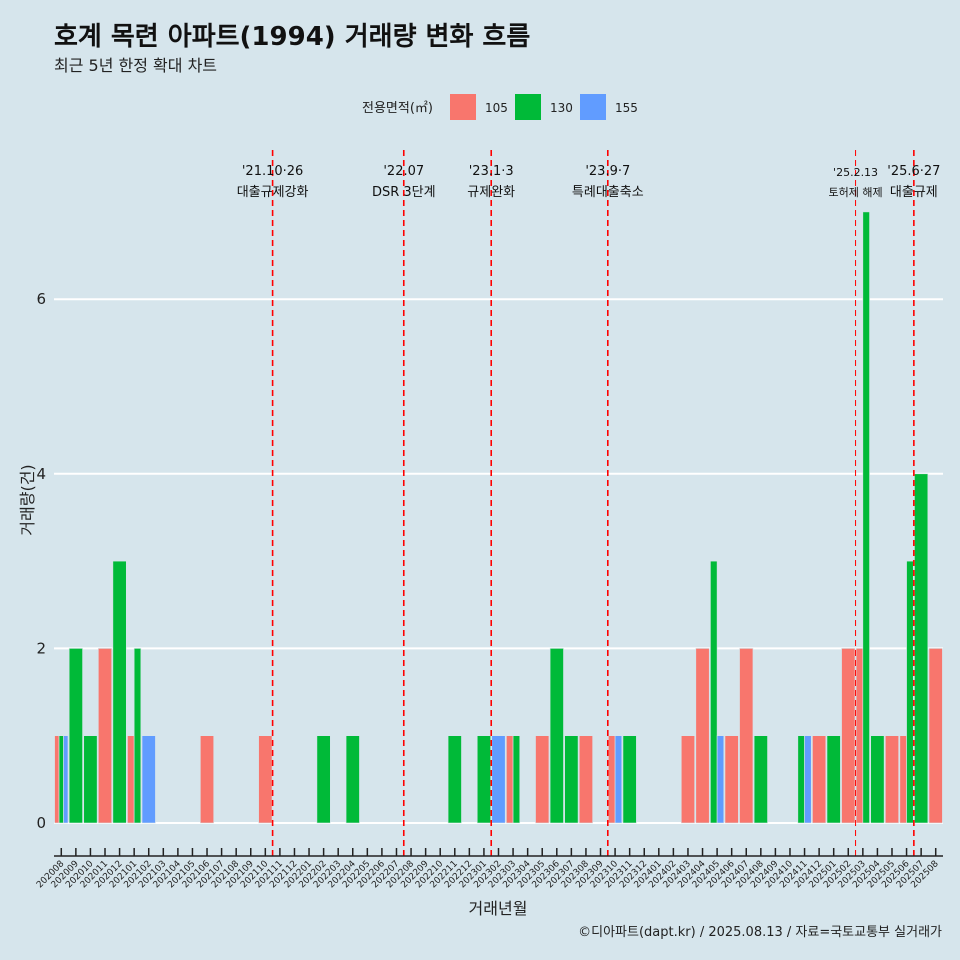 The image size is (960, 960). I want to click on legend-label-130: 130, so click(561, 108).